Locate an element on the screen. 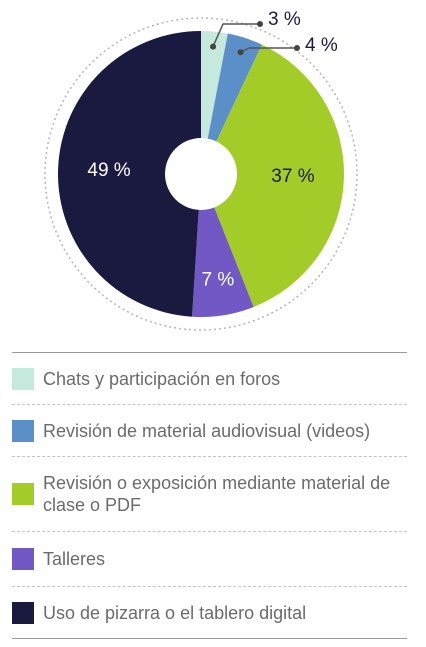 This screenshot has height=647, width=426. legend-swatch-chats is located at coordinates (23, 378).